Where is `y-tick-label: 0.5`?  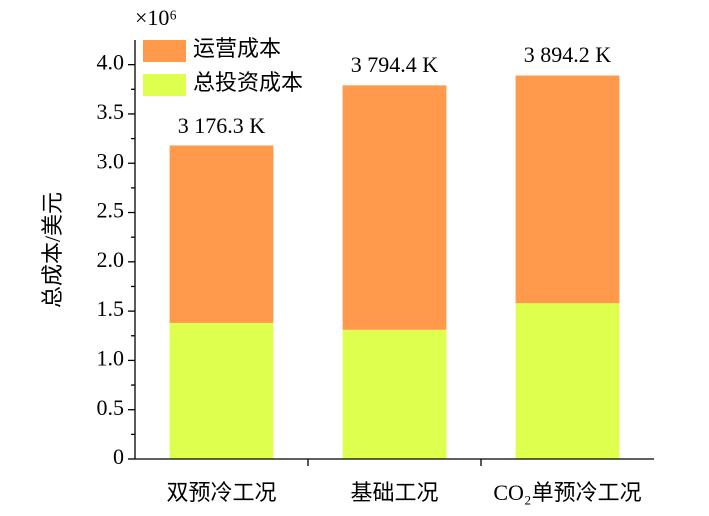
y-tick-label: 0.5 is located at coordinates (111, 407).